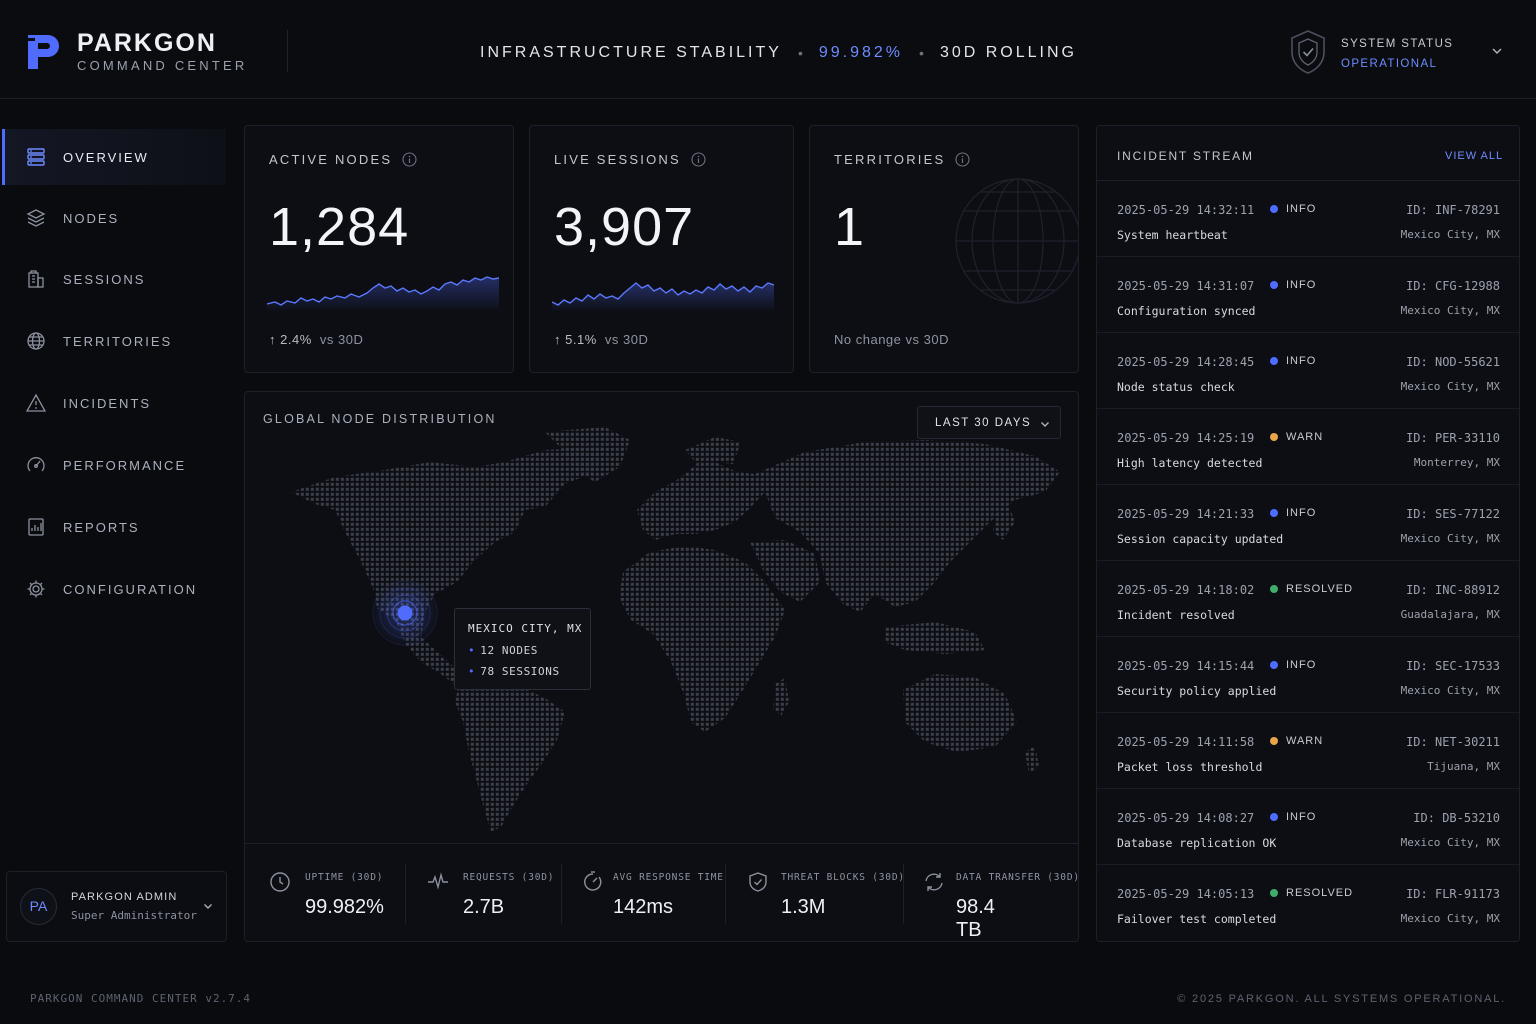 The height and width of the screenshot is (1024, 1536). I want to click on gear-icon, so click(36, 589).